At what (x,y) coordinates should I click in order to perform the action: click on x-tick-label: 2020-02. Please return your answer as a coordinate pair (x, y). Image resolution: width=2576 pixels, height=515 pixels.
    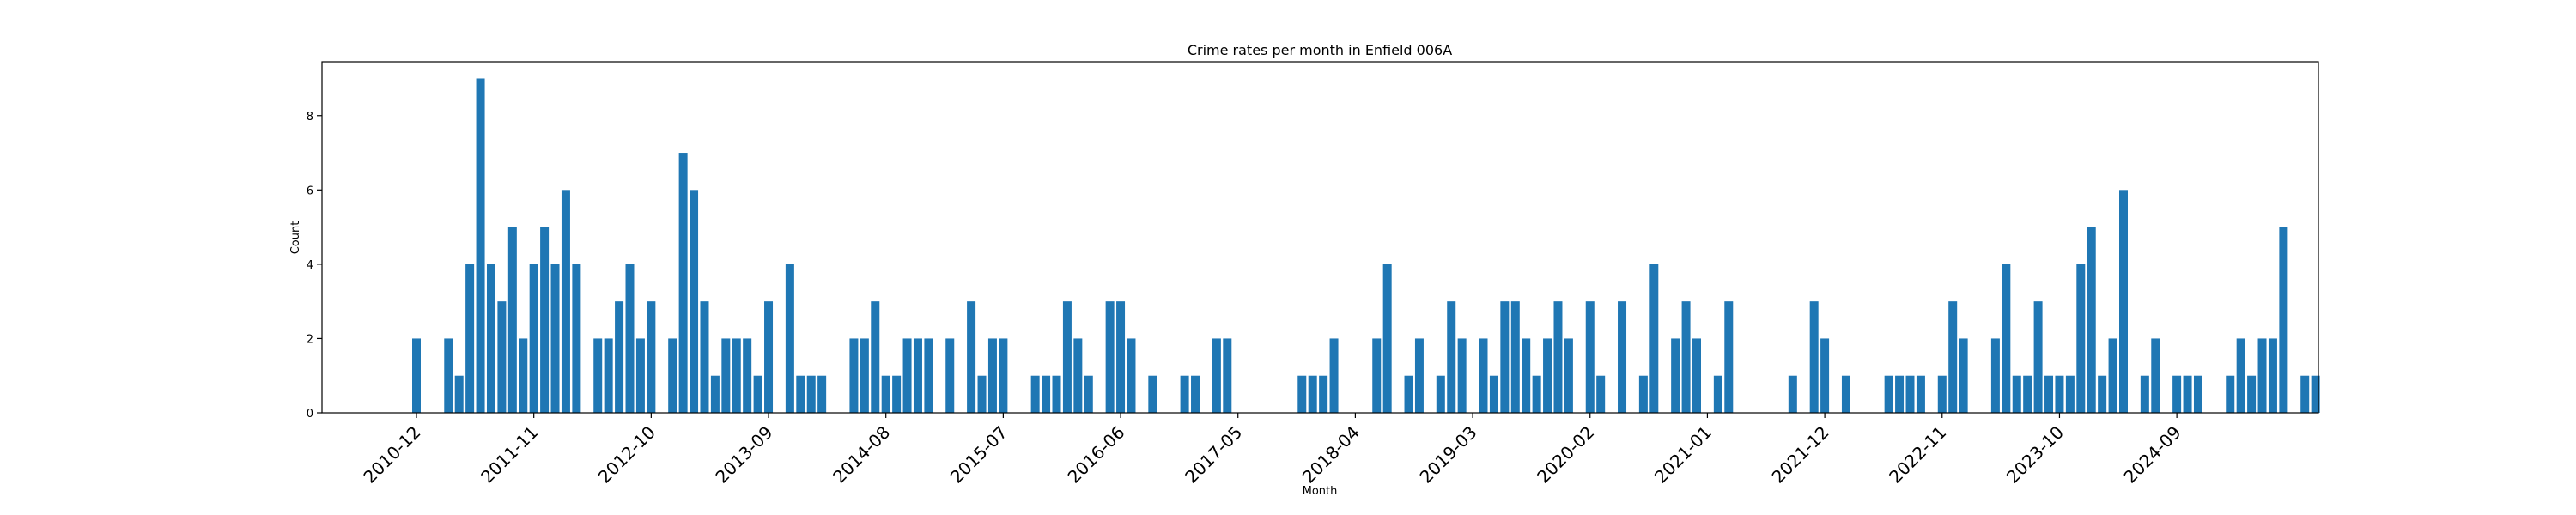
    Looking at the image, I should click on (1565, 455).